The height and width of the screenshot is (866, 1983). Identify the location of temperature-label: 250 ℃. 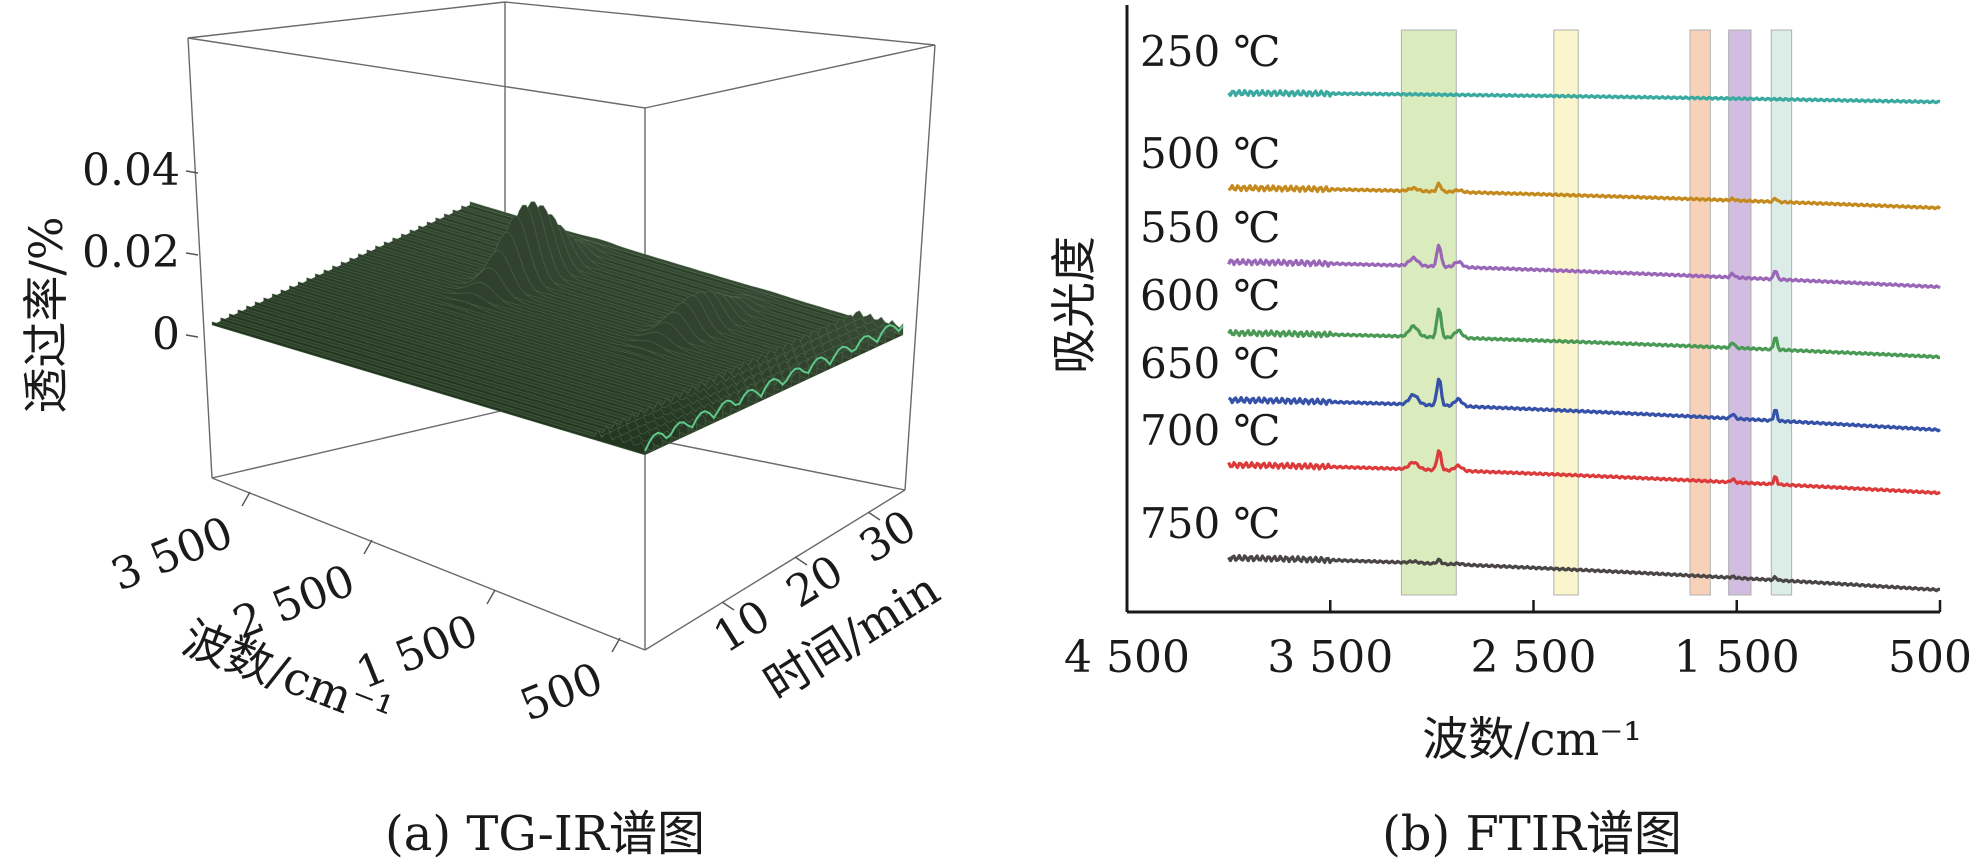
(1210, 51).